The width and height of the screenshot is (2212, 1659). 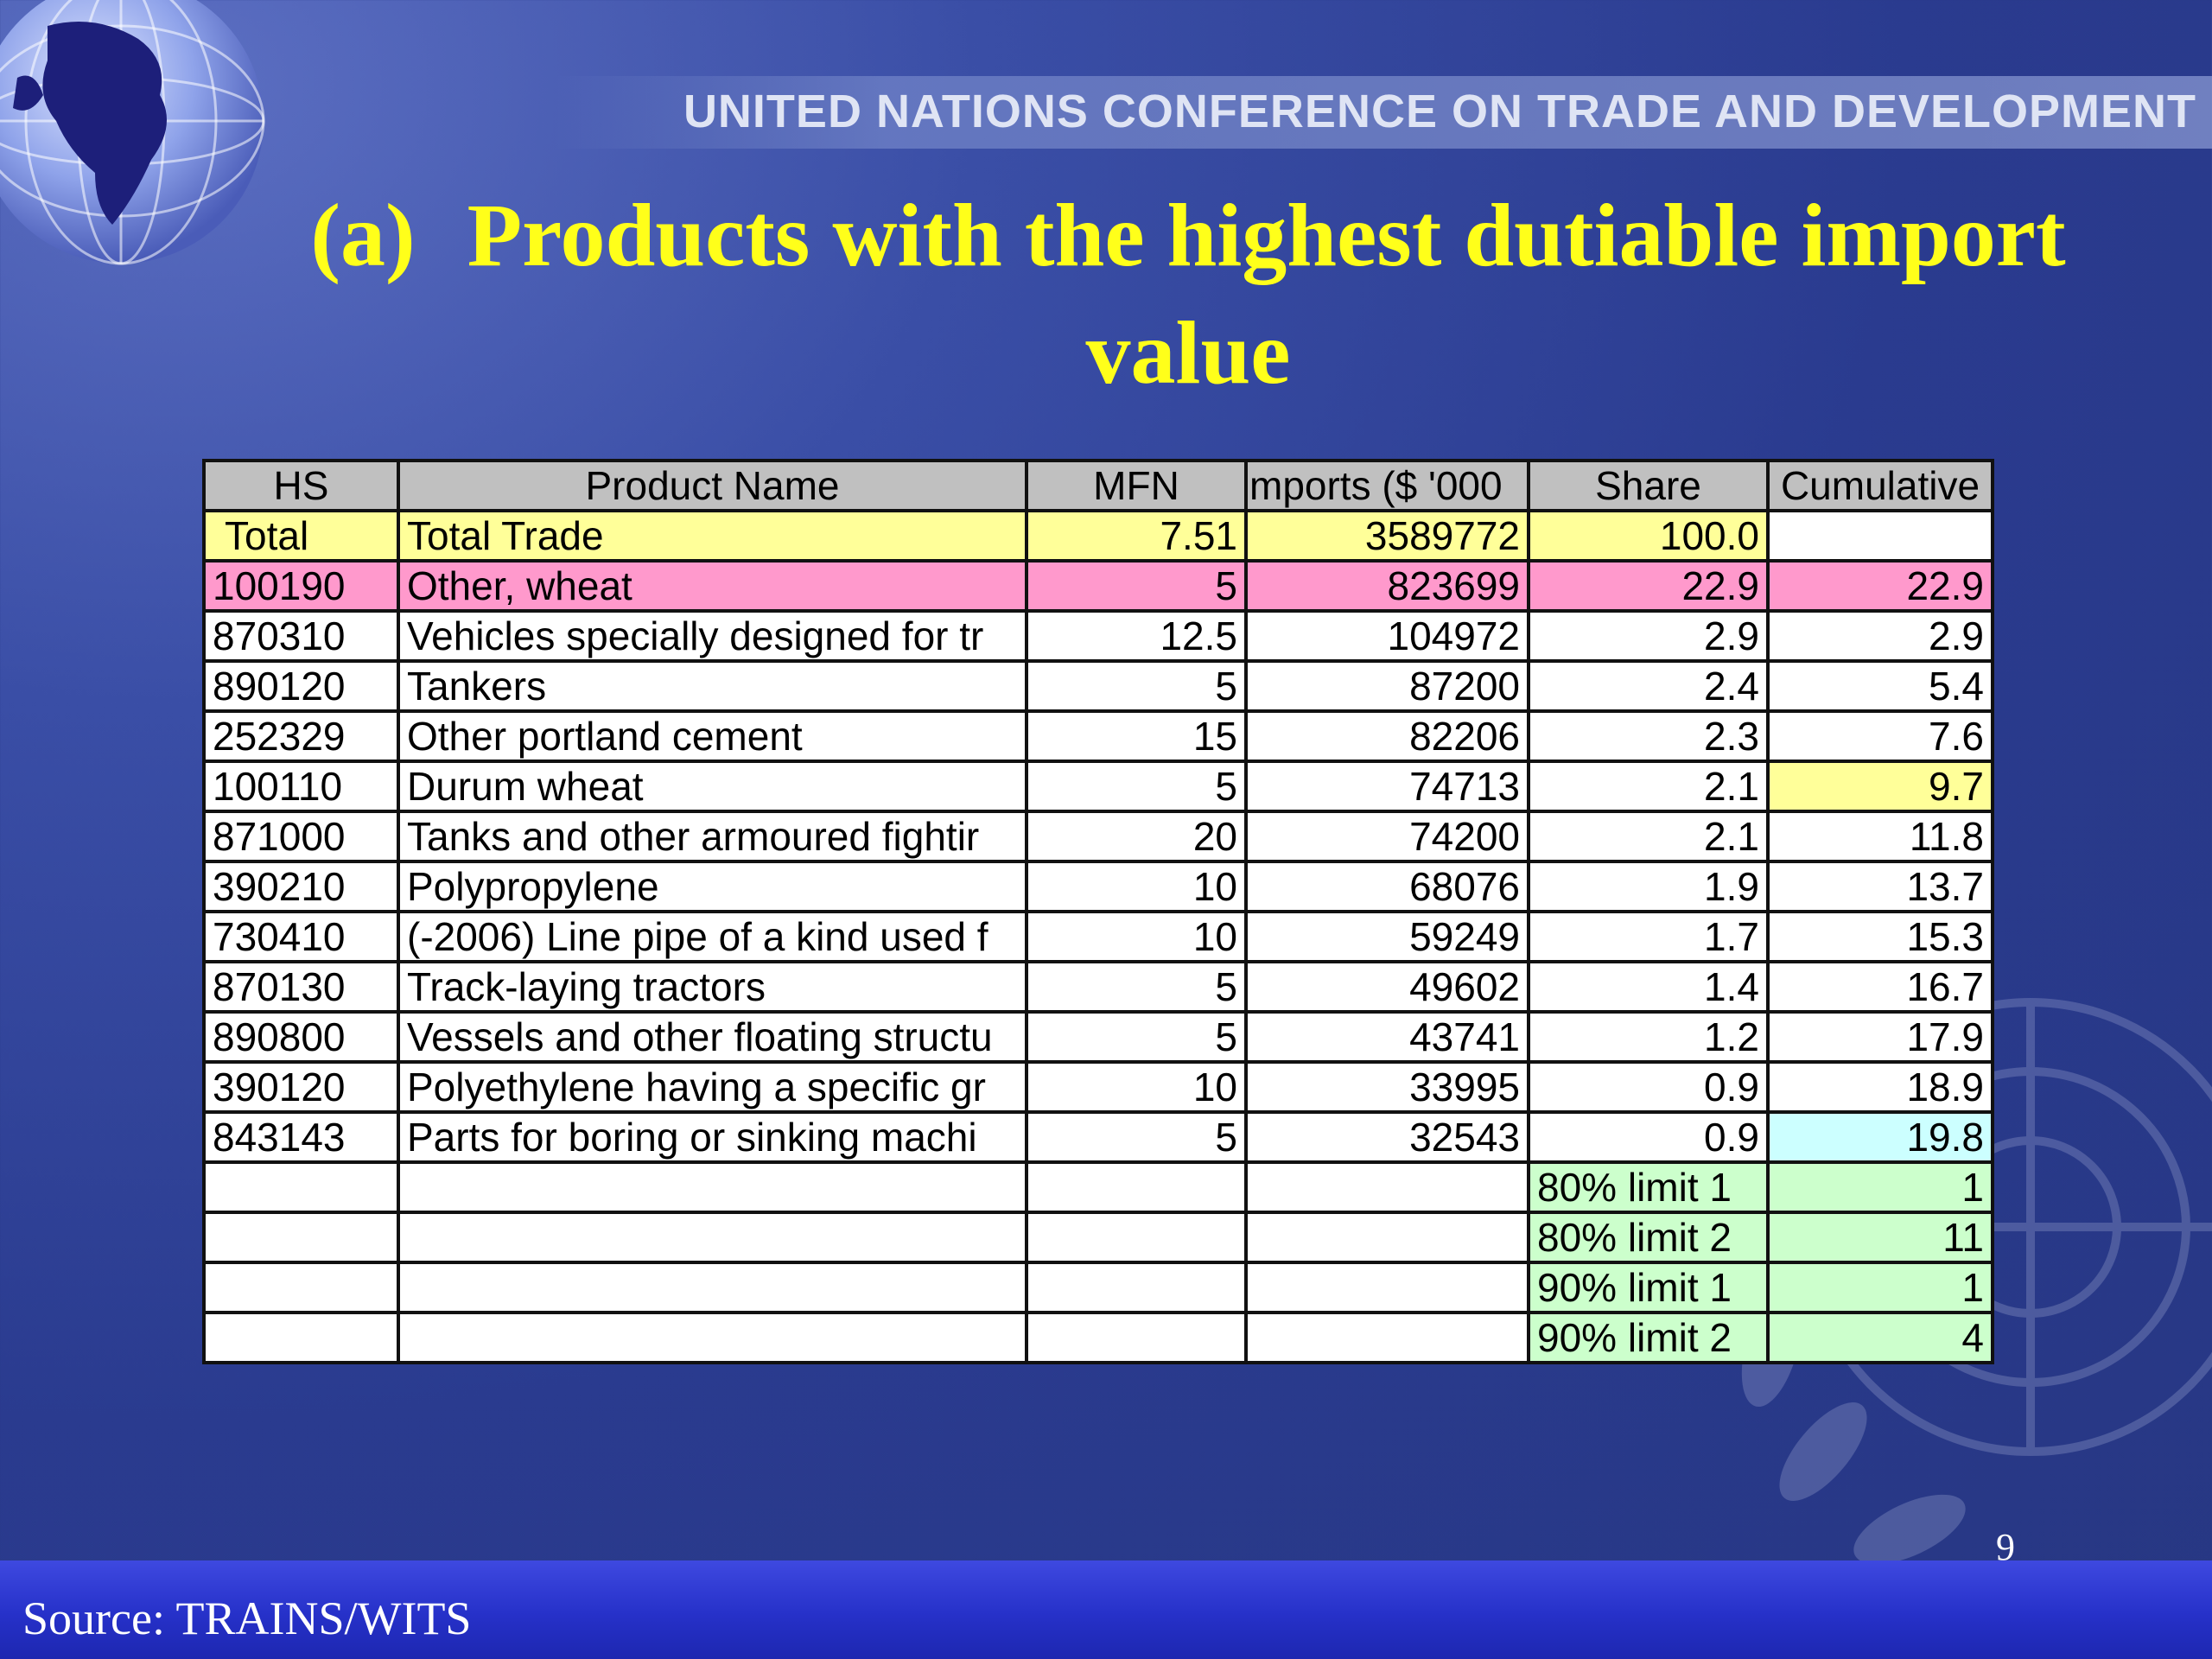 I want to click on cumulative-value: 5.4, so click(x=1880, y=686).